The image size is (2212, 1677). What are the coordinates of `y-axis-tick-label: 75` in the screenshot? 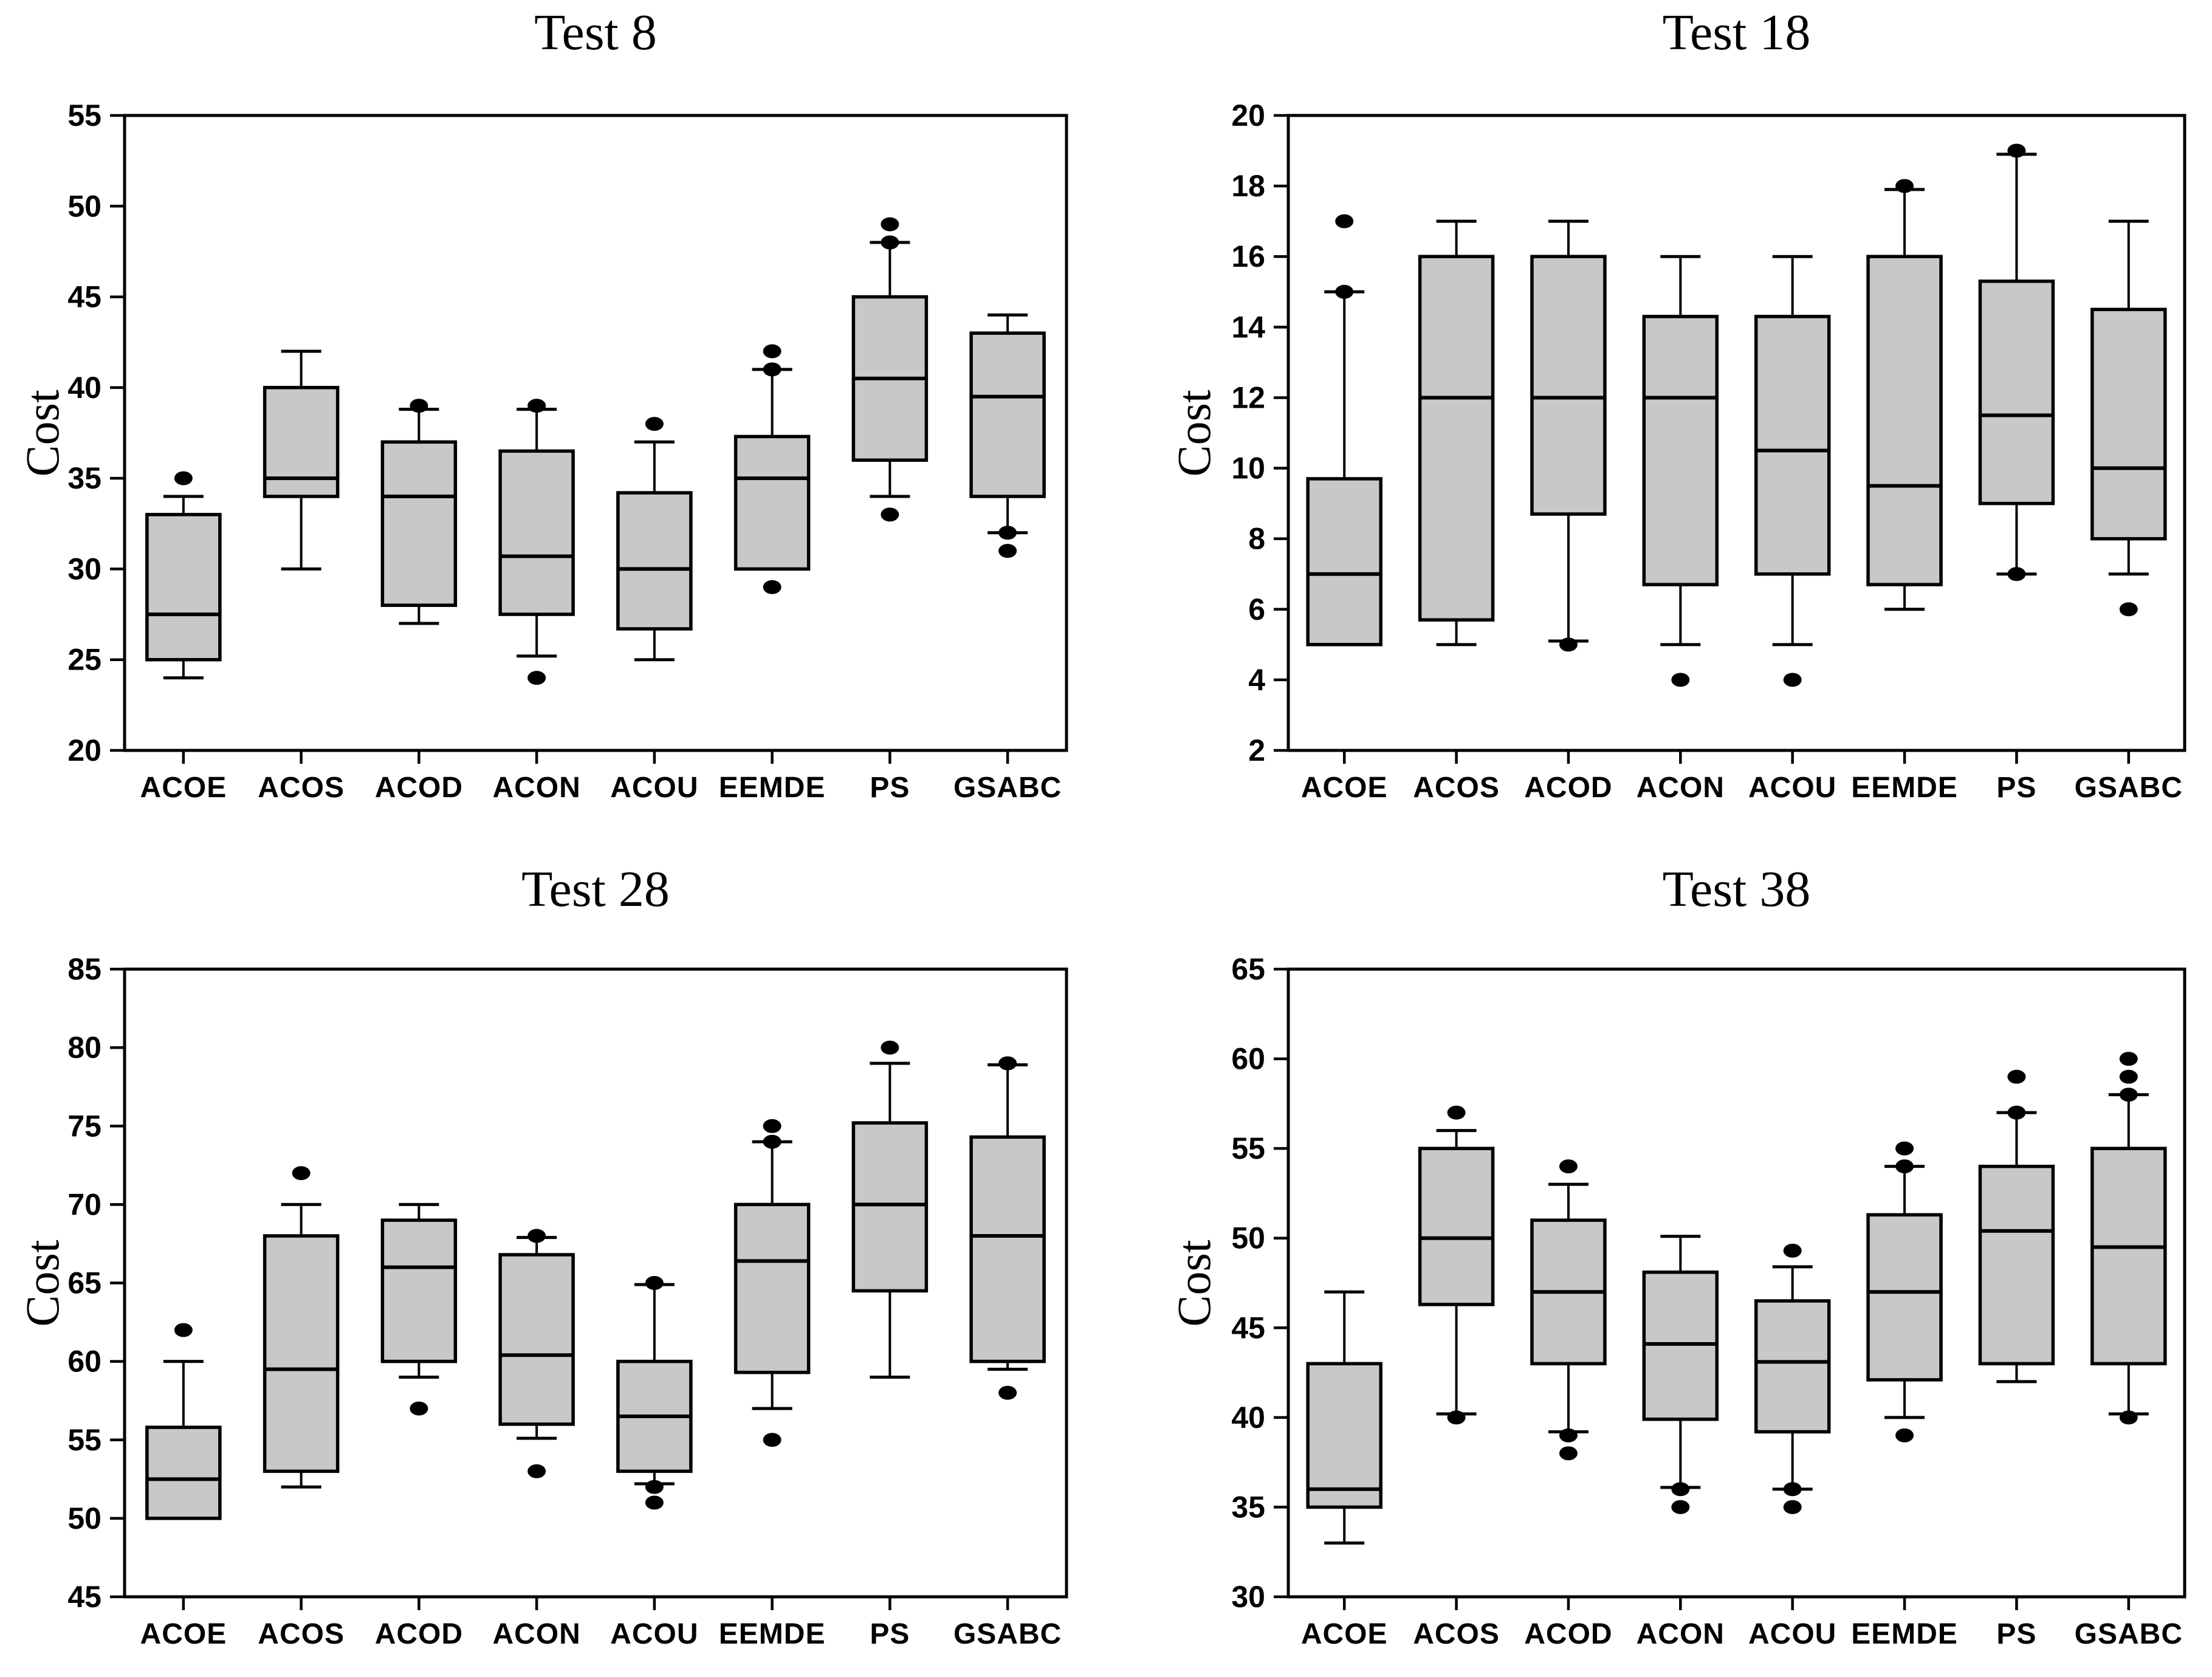 It's located at (84, 1126).